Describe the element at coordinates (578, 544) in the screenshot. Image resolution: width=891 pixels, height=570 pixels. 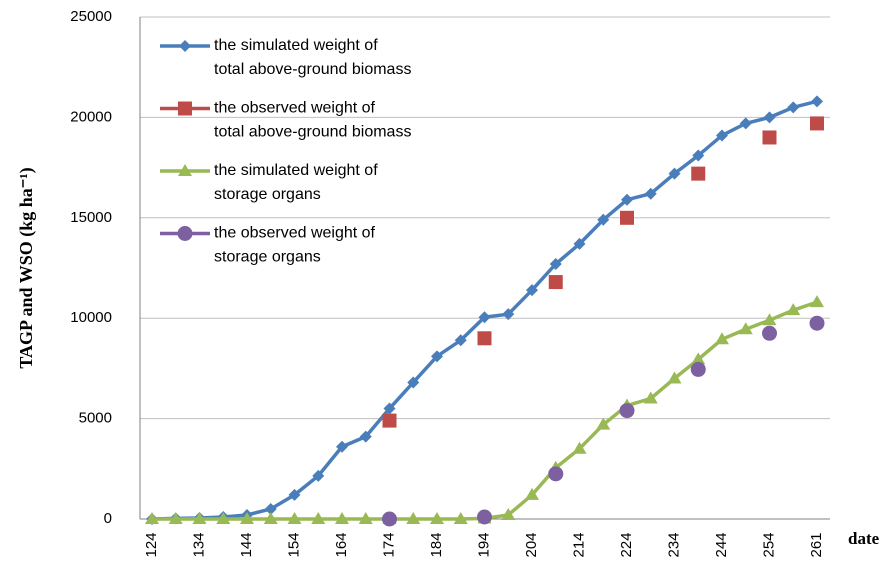
I see `x-tick-label: 214` at that location.